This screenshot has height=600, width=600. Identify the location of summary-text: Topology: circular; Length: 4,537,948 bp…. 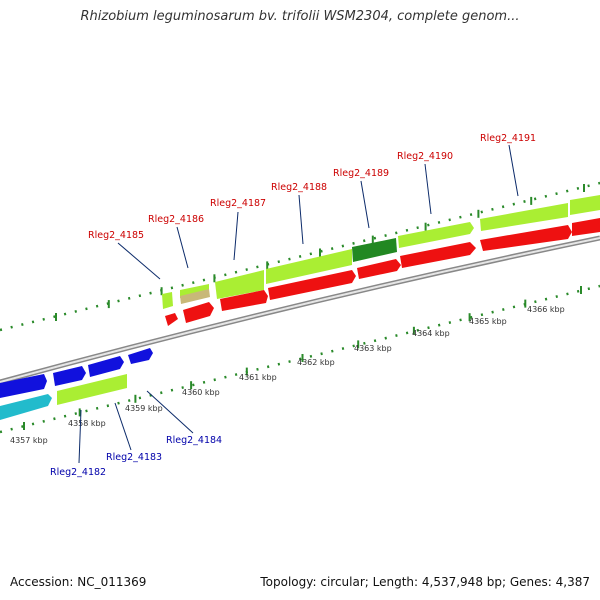
(425, 582).